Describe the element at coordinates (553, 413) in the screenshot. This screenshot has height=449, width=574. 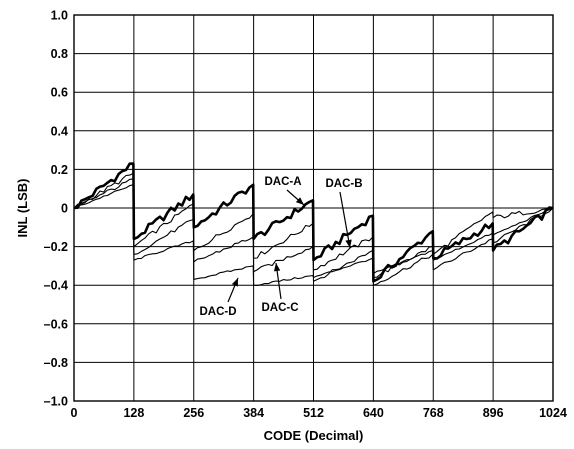
I see `x-tick-label: 1024` at that location.